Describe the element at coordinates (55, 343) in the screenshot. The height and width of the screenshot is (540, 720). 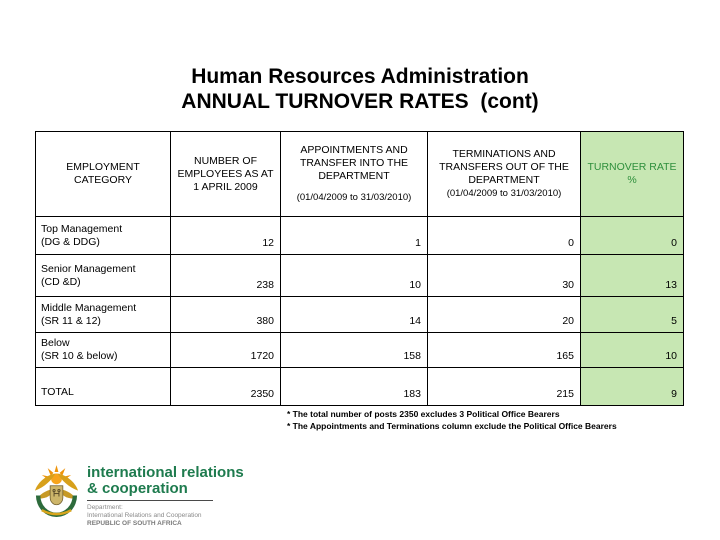
I see `category-label: Below` at that location.